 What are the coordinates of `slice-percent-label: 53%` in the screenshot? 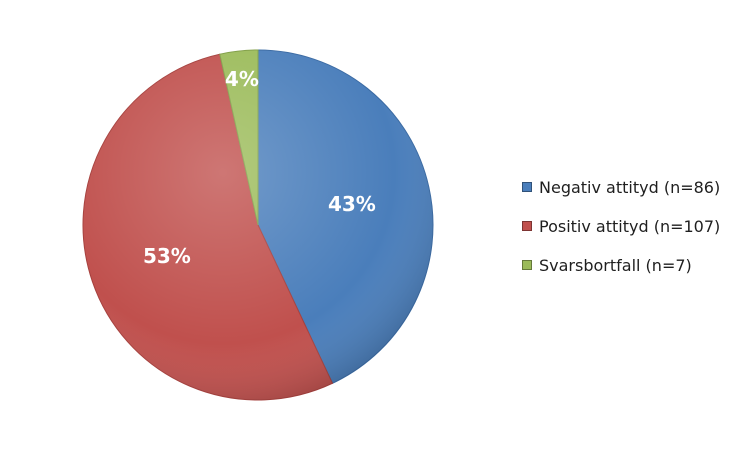 It's located at (167, 256).